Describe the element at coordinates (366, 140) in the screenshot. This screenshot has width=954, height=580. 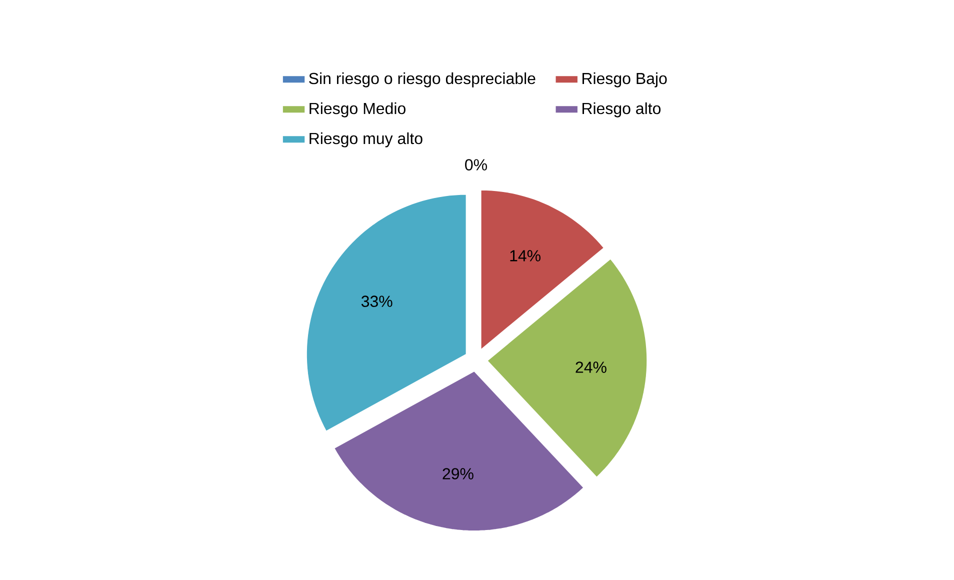
I see `legend-label: Riesgo muy alto` at that location.